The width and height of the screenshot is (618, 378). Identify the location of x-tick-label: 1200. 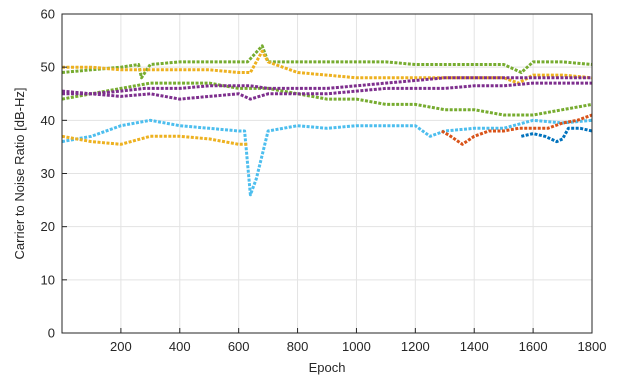
(415, 346).